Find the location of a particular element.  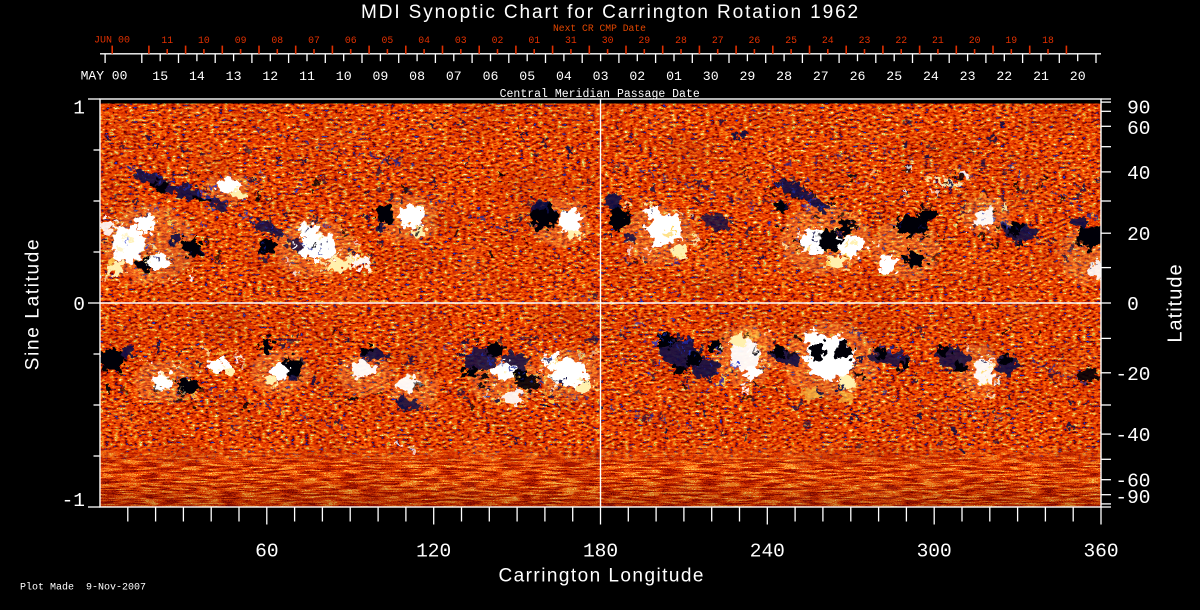

svg-text: Carrington Longitude is located at coordinates (601, 576).